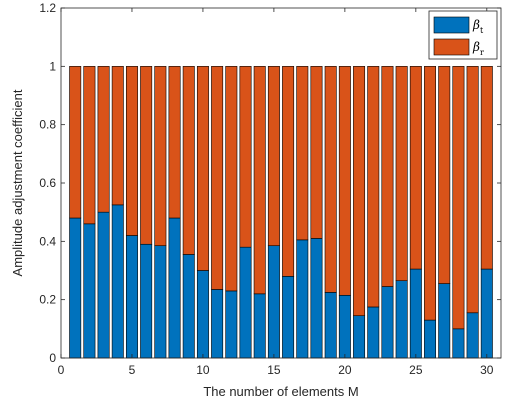  Describe the element at coordinates (487, 370) in the screenshot. I see `x-tick-label: 30` at that location.